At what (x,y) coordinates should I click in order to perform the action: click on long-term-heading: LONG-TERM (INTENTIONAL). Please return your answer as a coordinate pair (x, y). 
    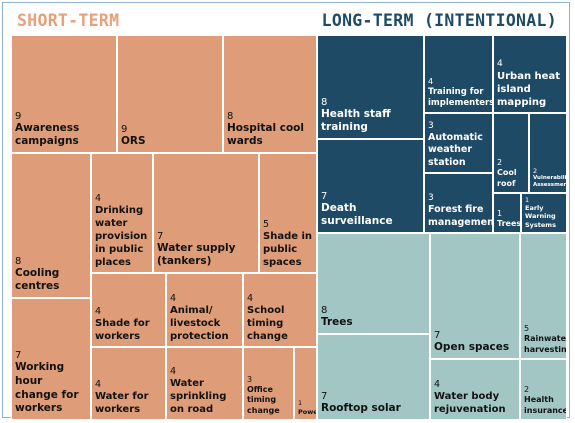
    Looking at the image, I should click on (439, 20).